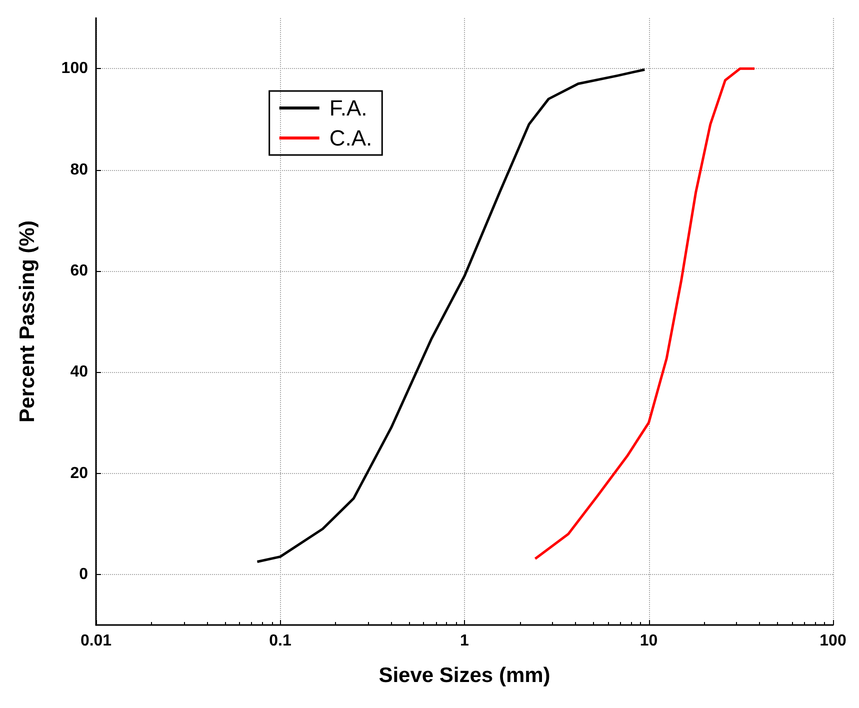 This screenshot has height=708, width=859. I want to click on y-tick-label: 80, so click(79, 169).